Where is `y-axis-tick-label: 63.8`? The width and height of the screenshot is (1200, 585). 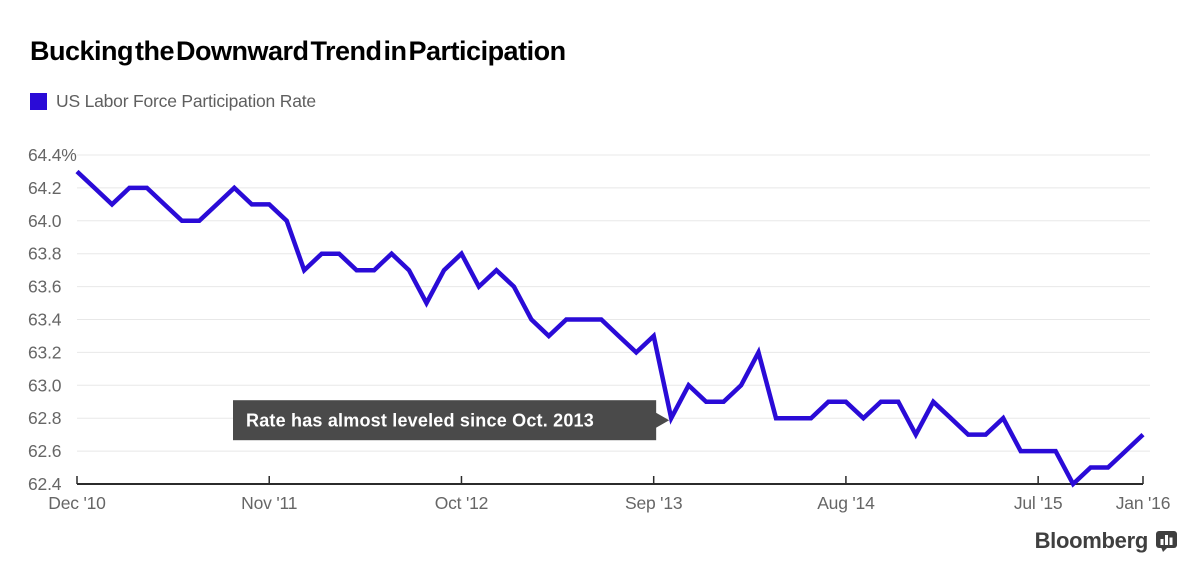
y-axis-tick-label: 63.8 is located at coordinates (44, 254).